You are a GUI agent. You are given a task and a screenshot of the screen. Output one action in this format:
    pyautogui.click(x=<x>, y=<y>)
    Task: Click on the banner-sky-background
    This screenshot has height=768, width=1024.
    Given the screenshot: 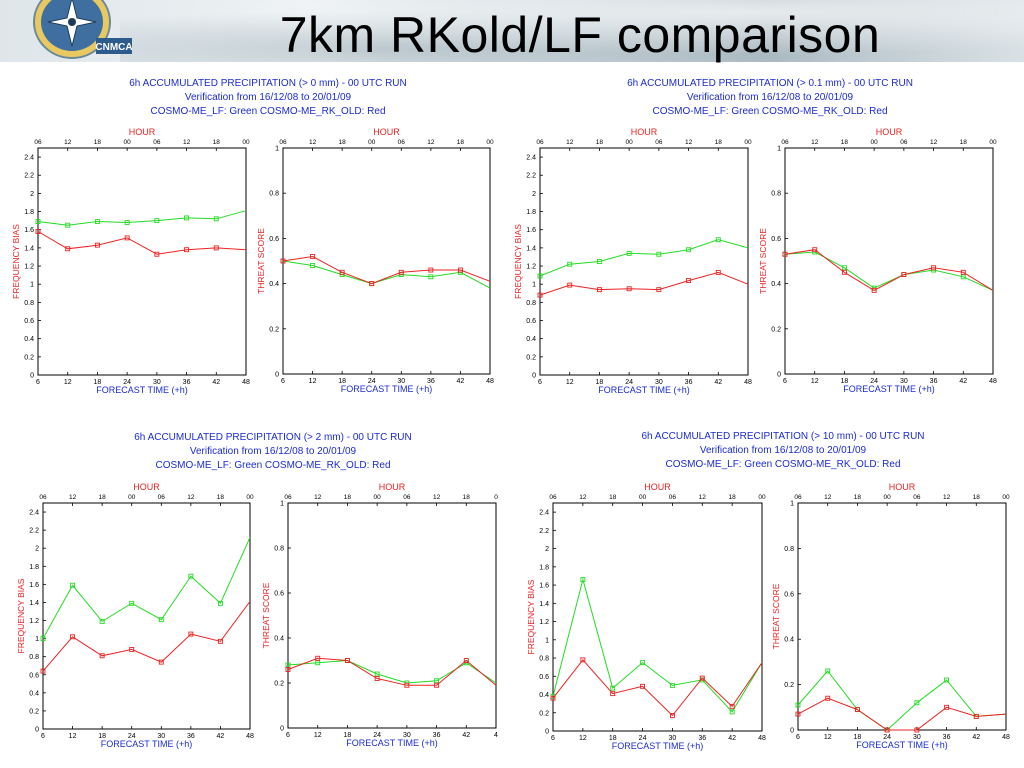 What is the action you would take?
    pyautogui.click(x=572, y=31)
    